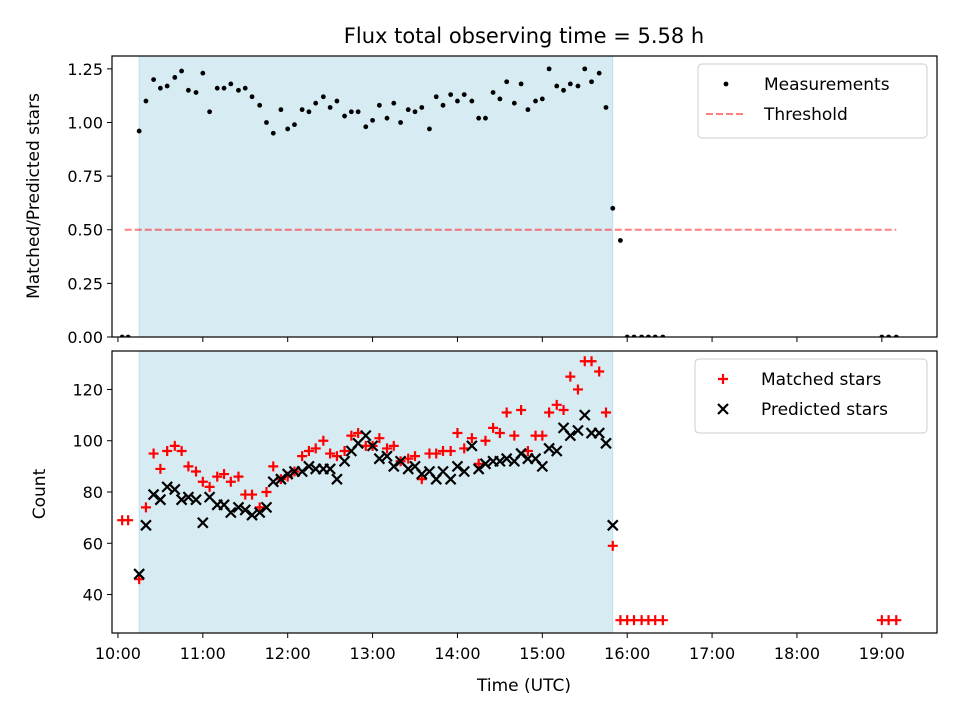 This screenshot has width=960, height=720. What do you see at coordinates (882, 653) in the screenshot?
I see `x-tick-label: 19:00` at bounding box center [882, 653].